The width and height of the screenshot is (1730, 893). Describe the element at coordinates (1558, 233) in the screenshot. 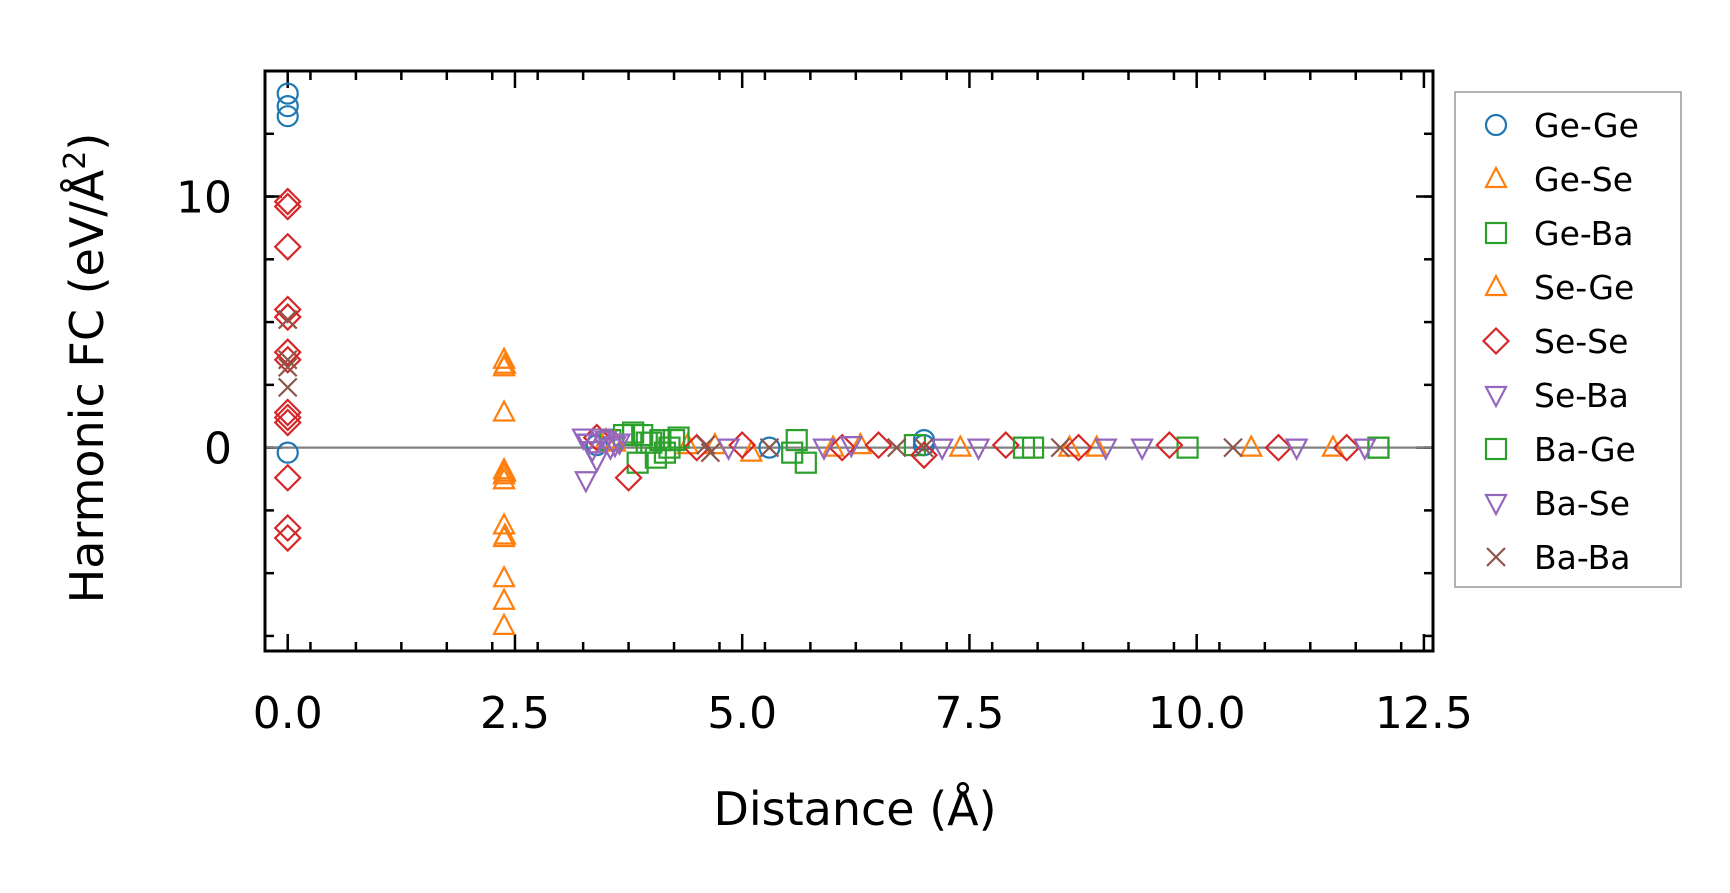

I see `legend-entry-ge-ba: Ge-Ba` at that location.